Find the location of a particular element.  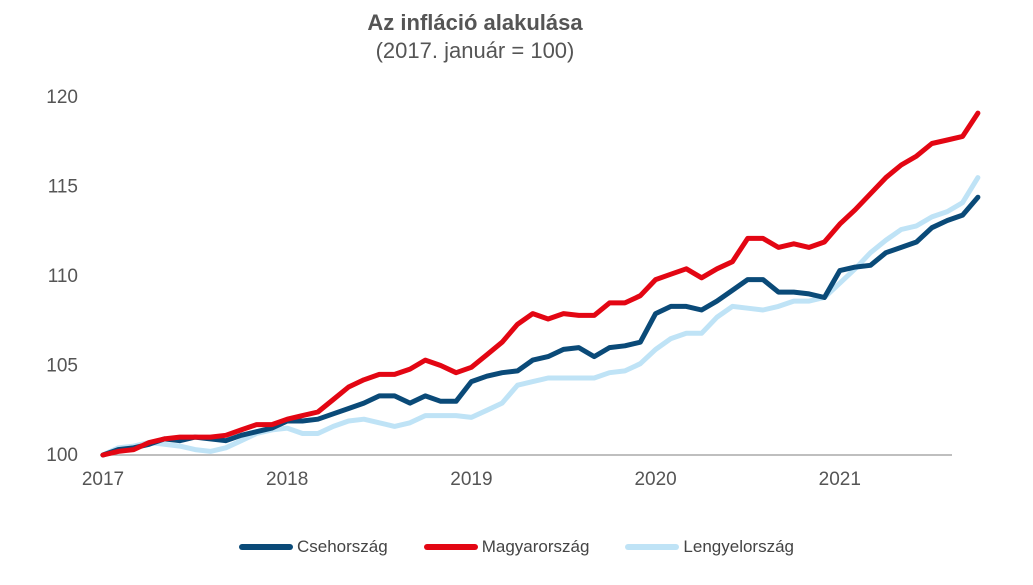

legend-item-csehorszag: Csehország is located at coordinates (313, 547).